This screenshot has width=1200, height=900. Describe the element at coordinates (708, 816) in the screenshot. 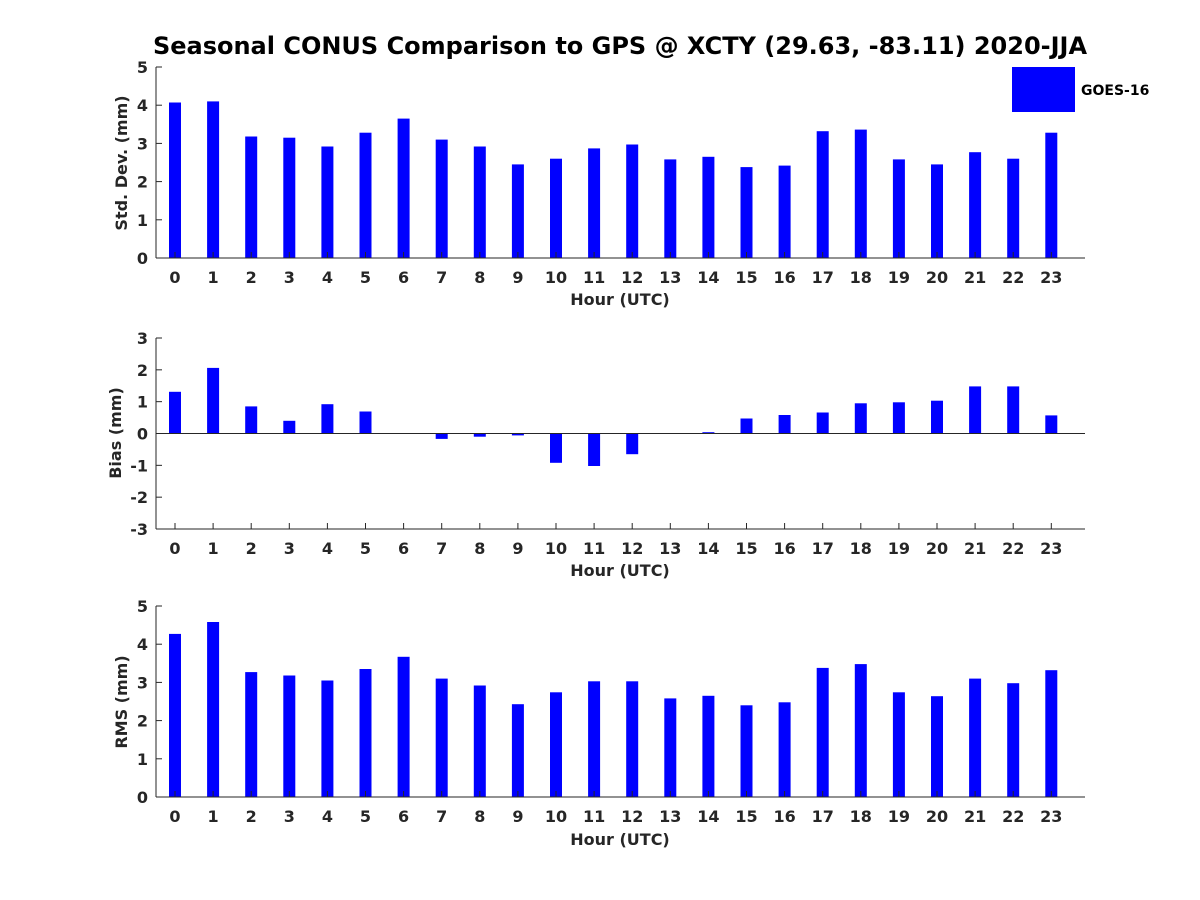

I see `rms-xtick-label: 14` at that location.